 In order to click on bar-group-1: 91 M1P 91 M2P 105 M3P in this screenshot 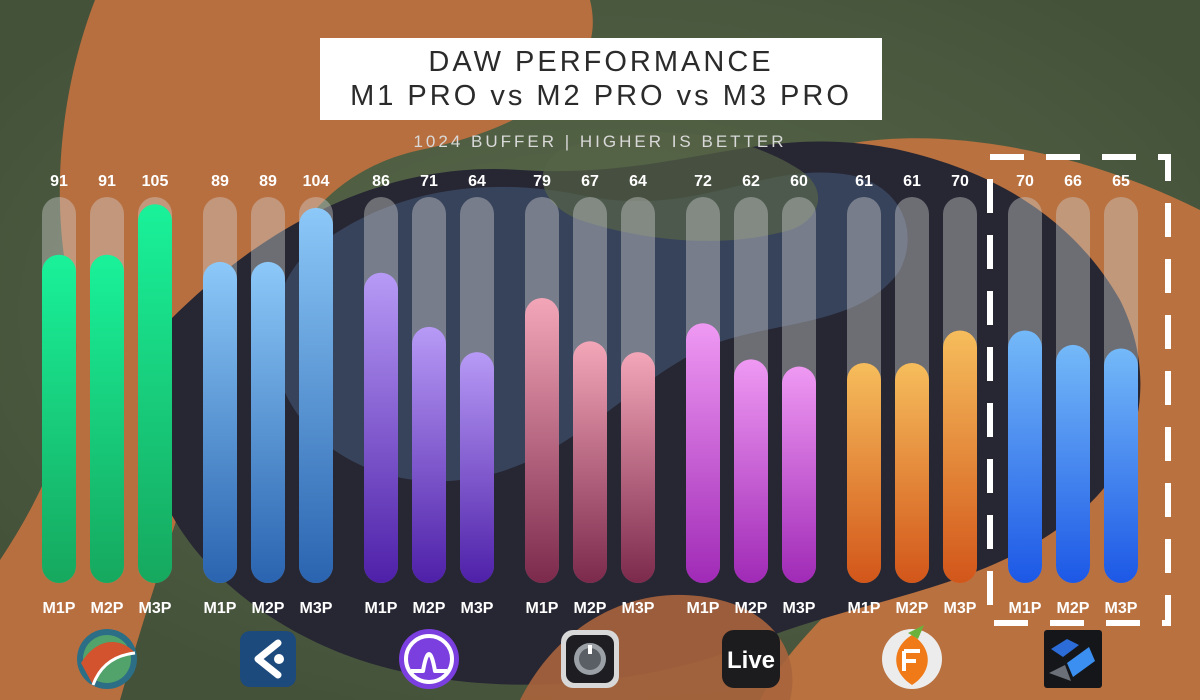, I will do `click(107, 395)`.